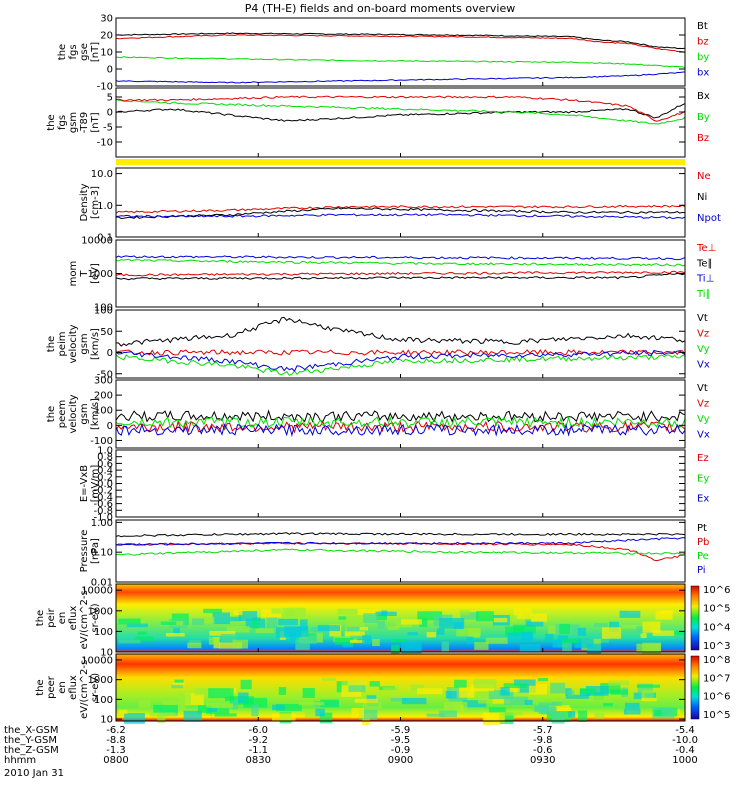 This screenshot has width=750, height=800. What do you see at coordinates (30, 740) in the screenshot?
I see `time-axis-row-label: the_Y-GSM` at bounding box center [30, 740].